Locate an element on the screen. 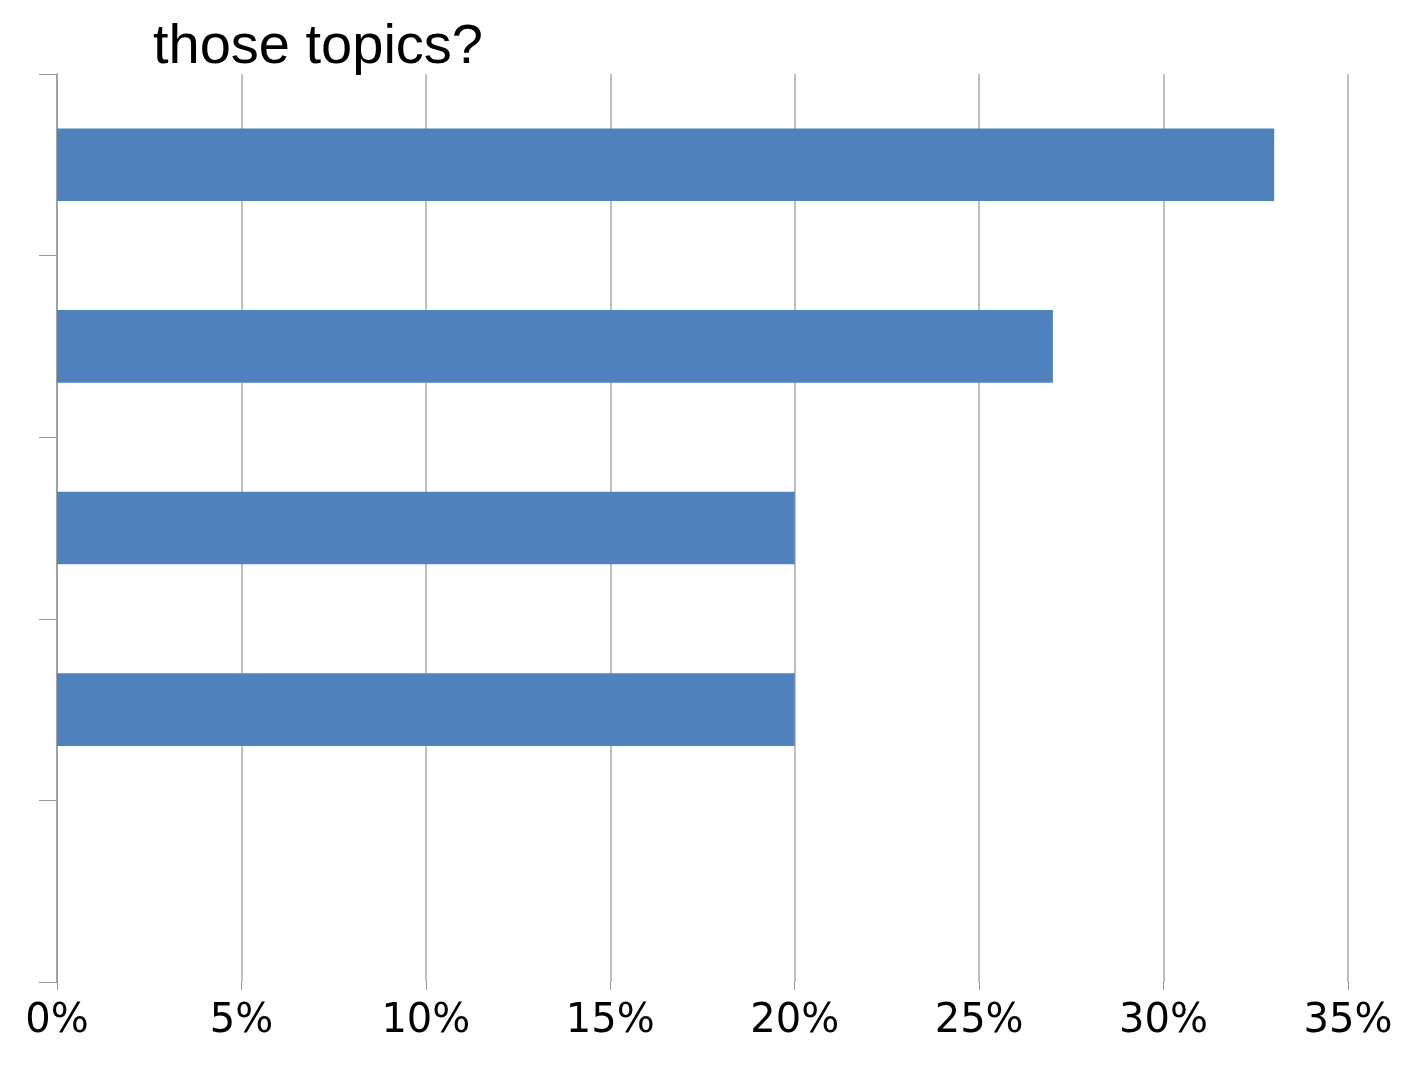 The height and width of the screenshot is (1086, 1426). x-tick-label: 30% is located at coordinates (1164, 1018).